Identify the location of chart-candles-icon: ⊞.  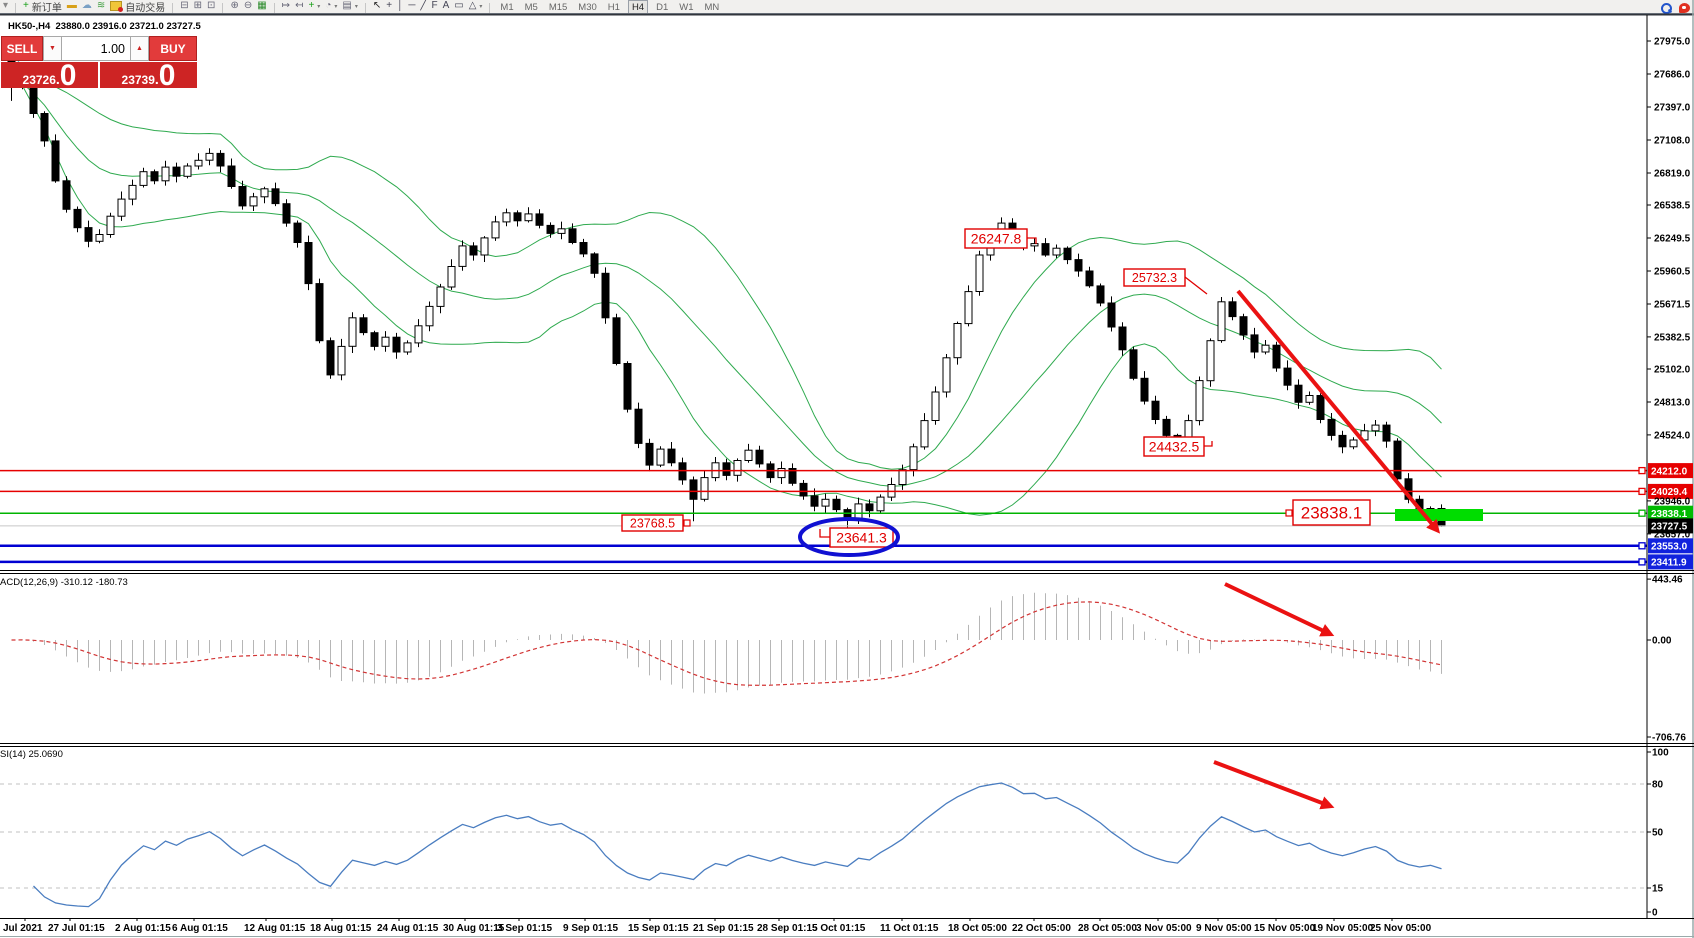
(198, 6).